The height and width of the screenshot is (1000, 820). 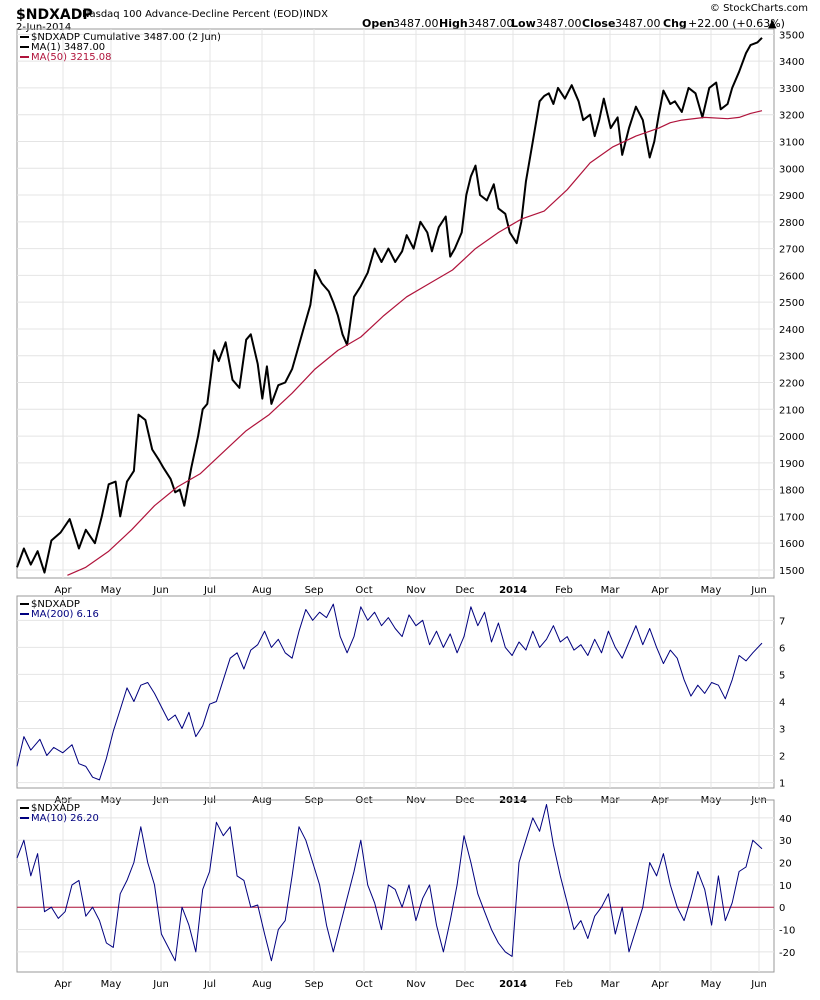 What do you see at coordinates (785, 864) in the screenshot?
I see `y-tick-label: 20` at bounding box center [785, 864].